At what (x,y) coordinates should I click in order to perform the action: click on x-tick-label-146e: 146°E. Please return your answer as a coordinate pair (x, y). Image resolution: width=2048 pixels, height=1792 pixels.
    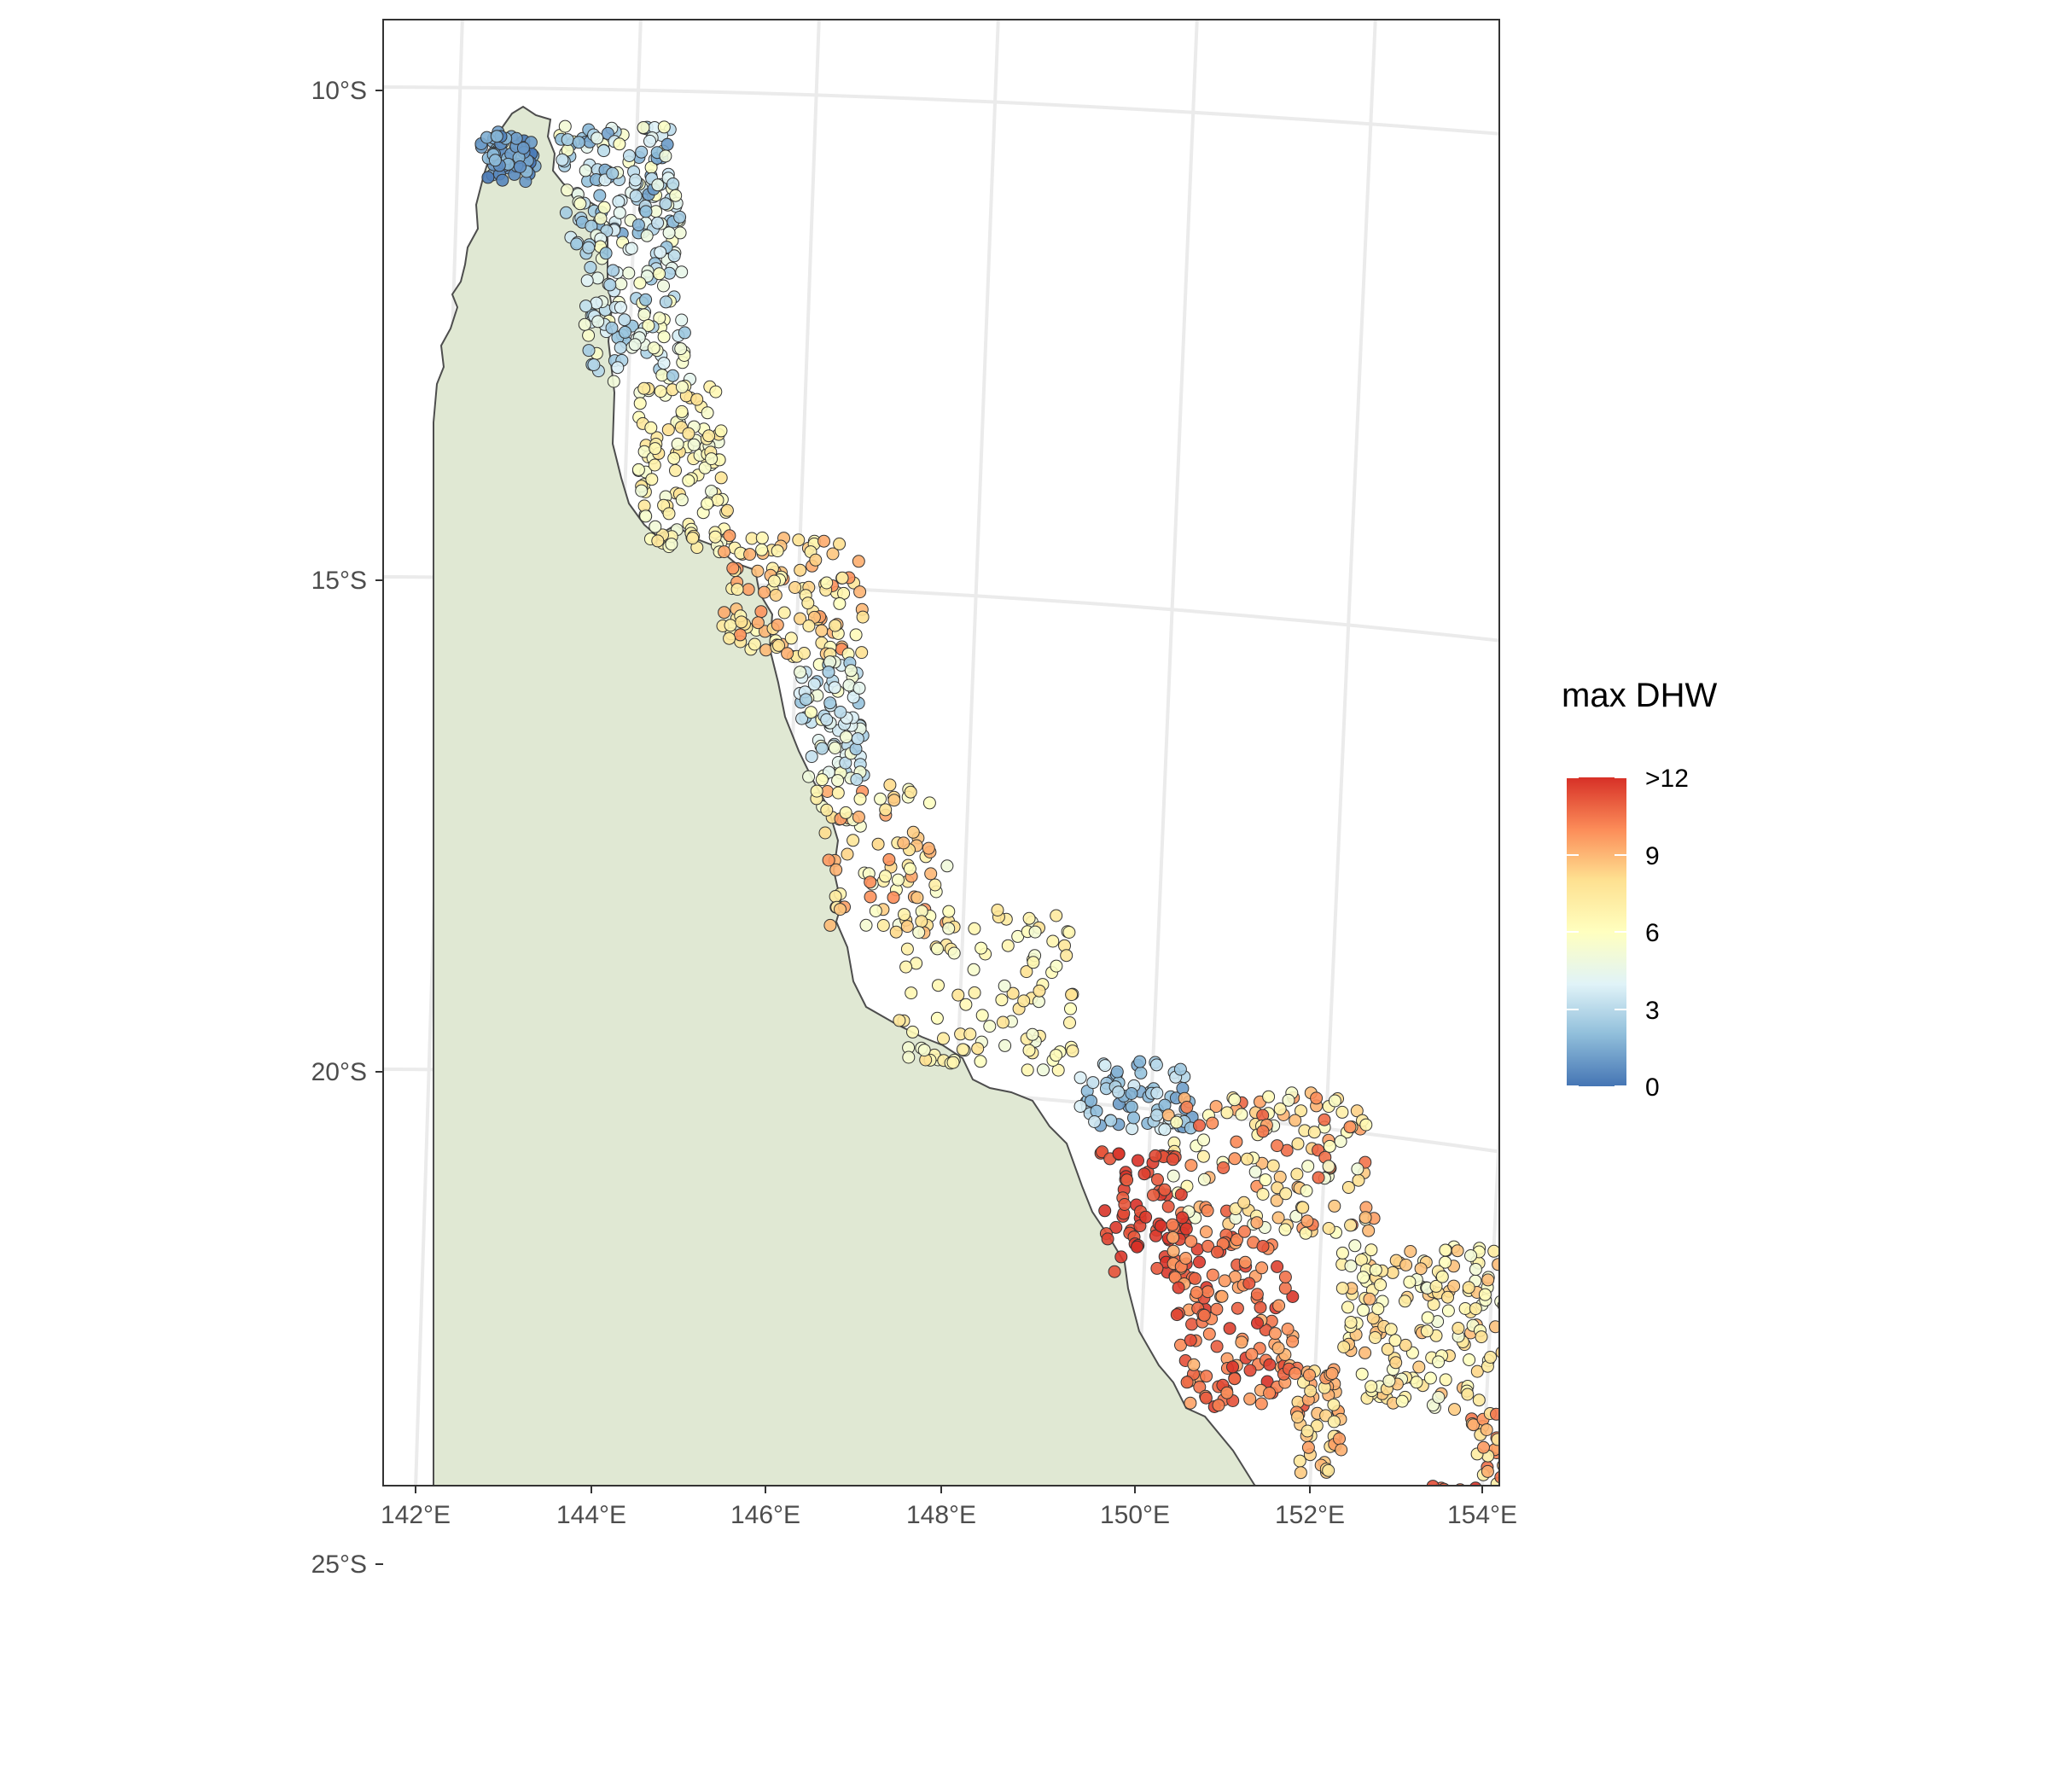
    Looking at the image, I should click on (765, 1515).